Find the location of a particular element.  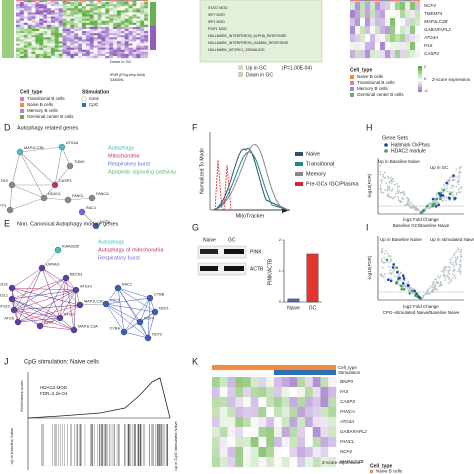

label: KIAA0226 is located at coordinates (70, 247).